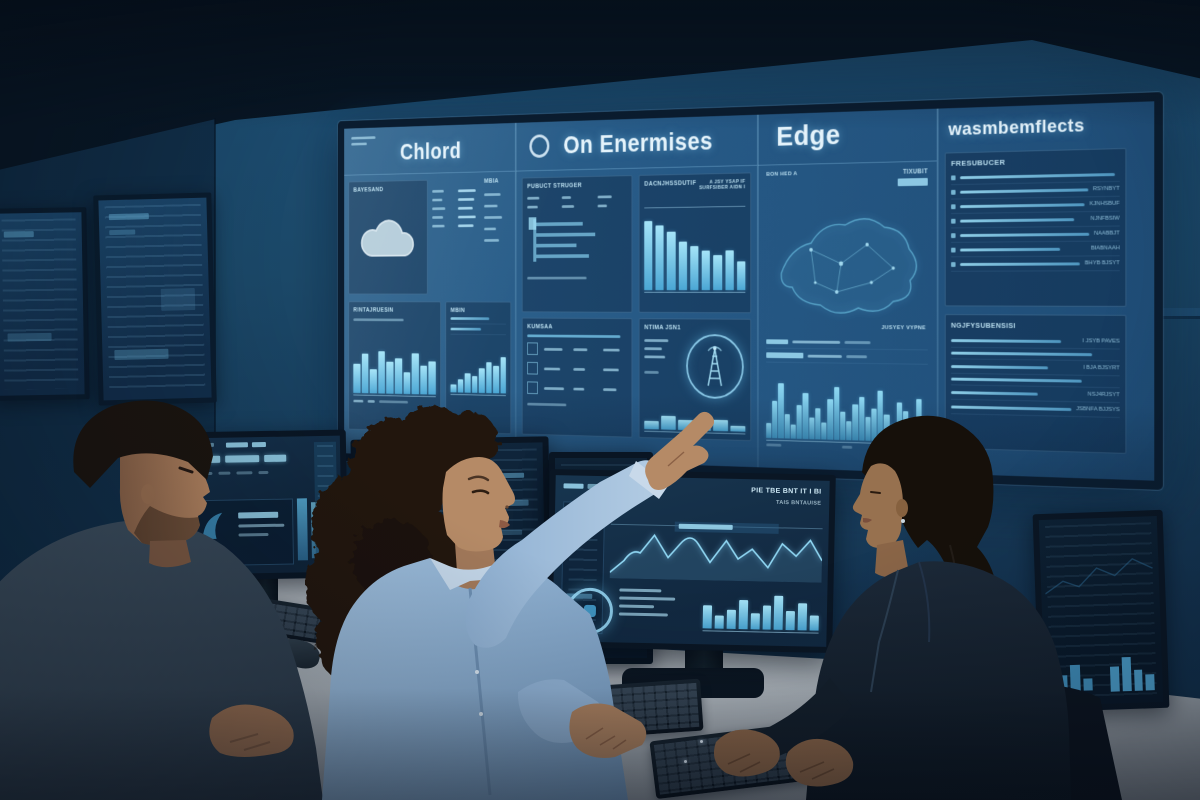 This screenshot has width=1200, height=800. I want to click on main-desk-monitor: PIE TBE BNT IT I BI TAIS BNTAUISE, so click(691, 561).